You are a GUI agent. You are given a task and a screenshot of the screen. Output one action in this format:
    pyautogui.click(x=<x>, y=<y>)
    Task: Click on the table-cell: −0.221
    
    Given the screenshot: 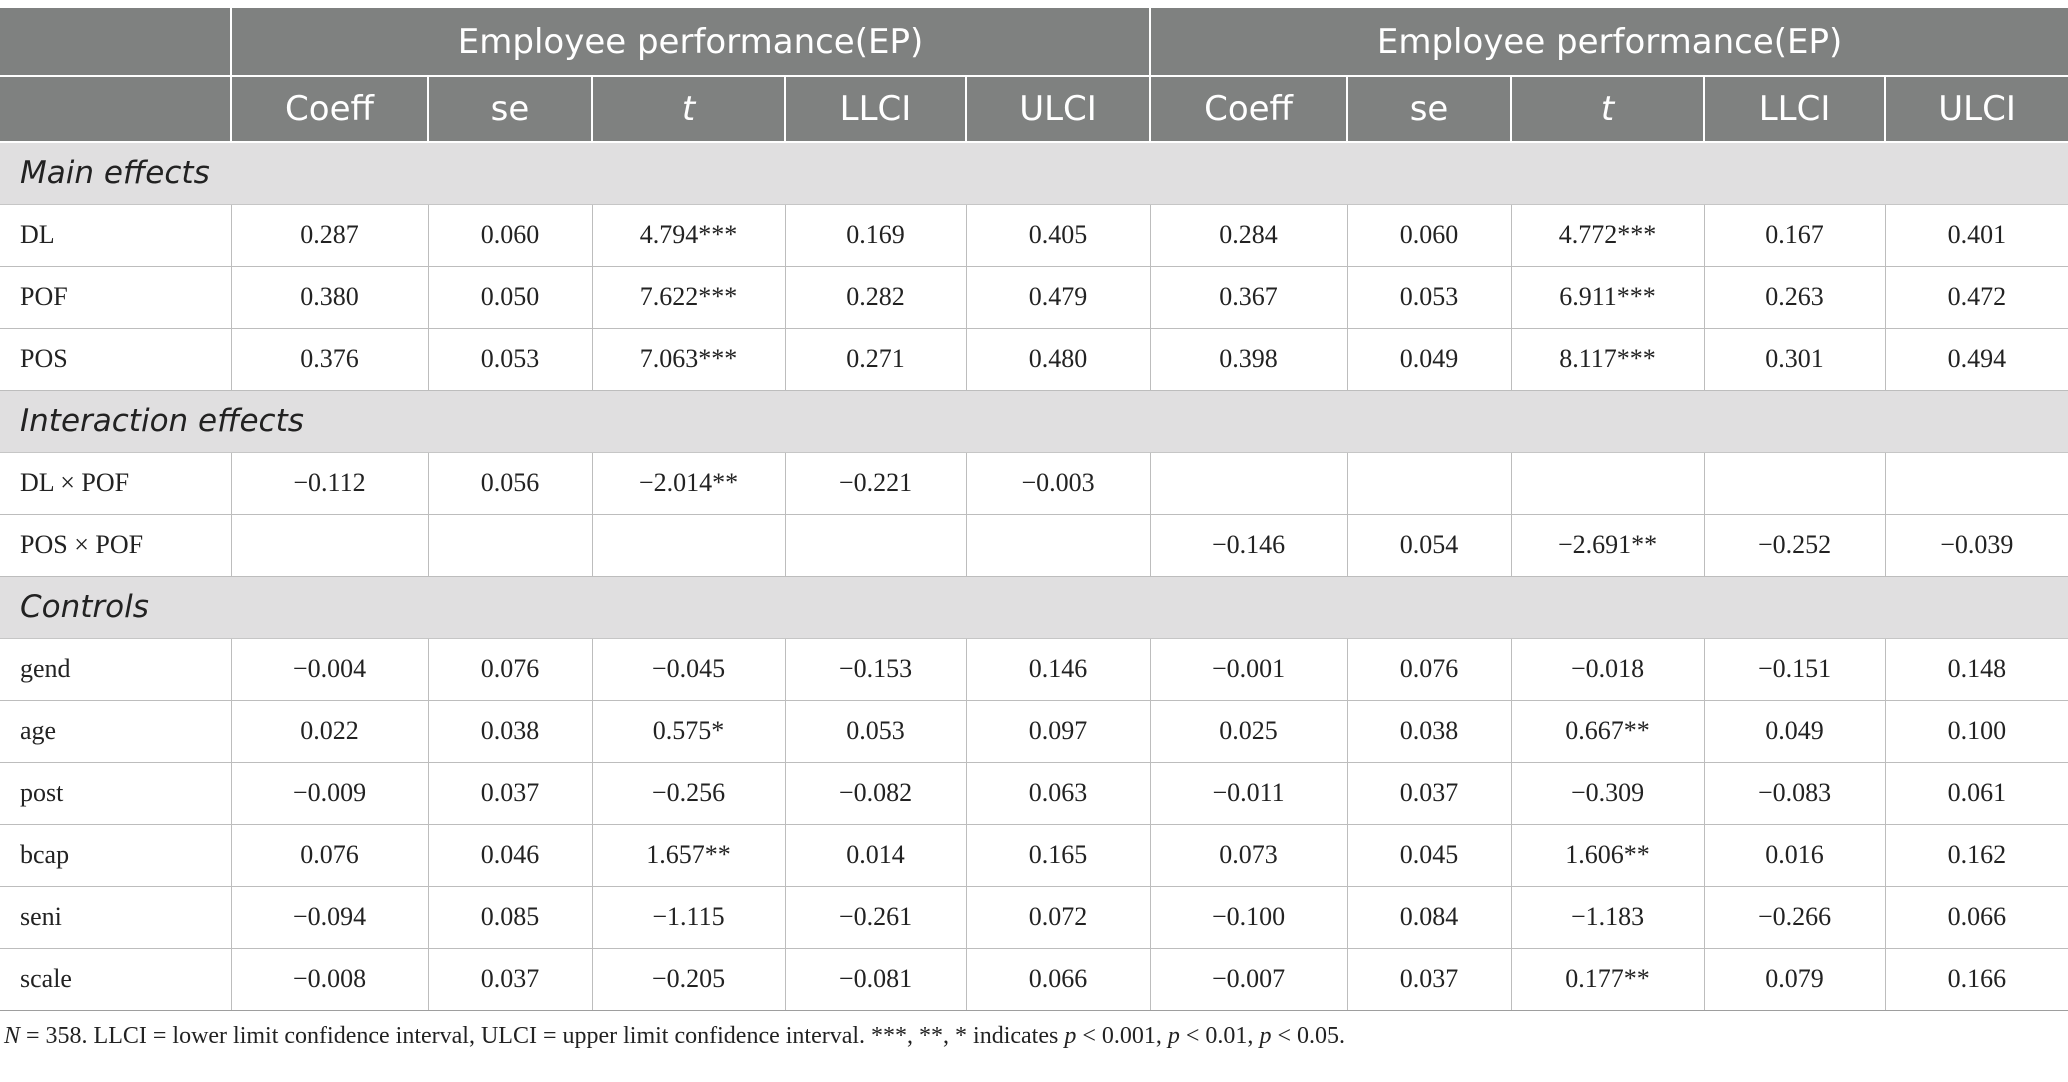 What is the action you would take?
    pyautogui.click(x=875, y=483)
    